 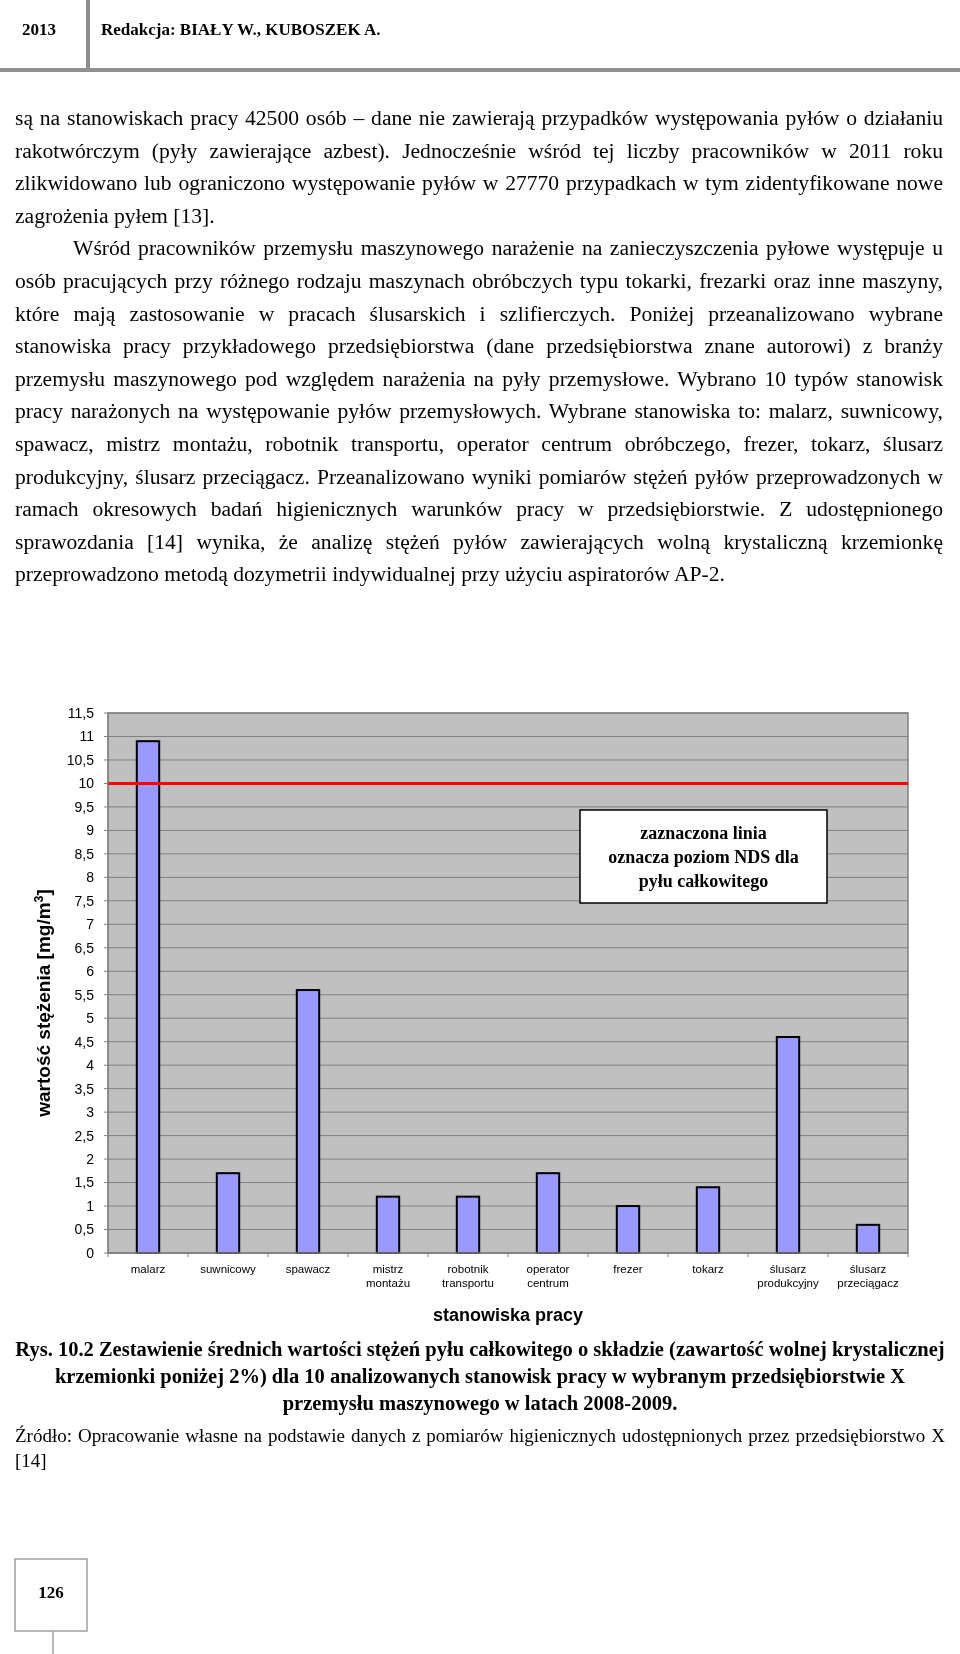 What do you see at coordinates (81, 712) in the screenshot?
I see `y-tick-label: 11,5` at bounding box center [81, 712].